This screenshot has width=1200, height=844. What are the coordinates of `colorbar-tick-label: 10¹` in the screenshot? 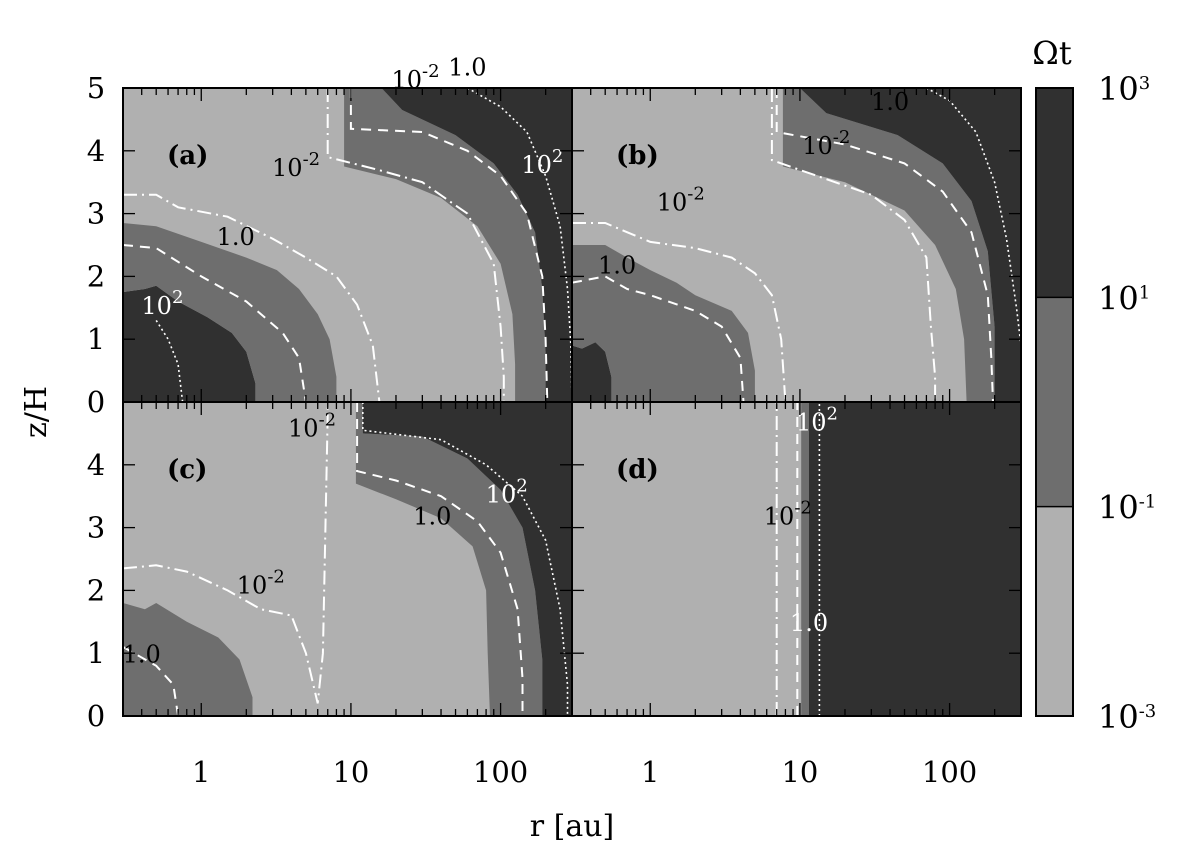 It's located at (1124, 298).